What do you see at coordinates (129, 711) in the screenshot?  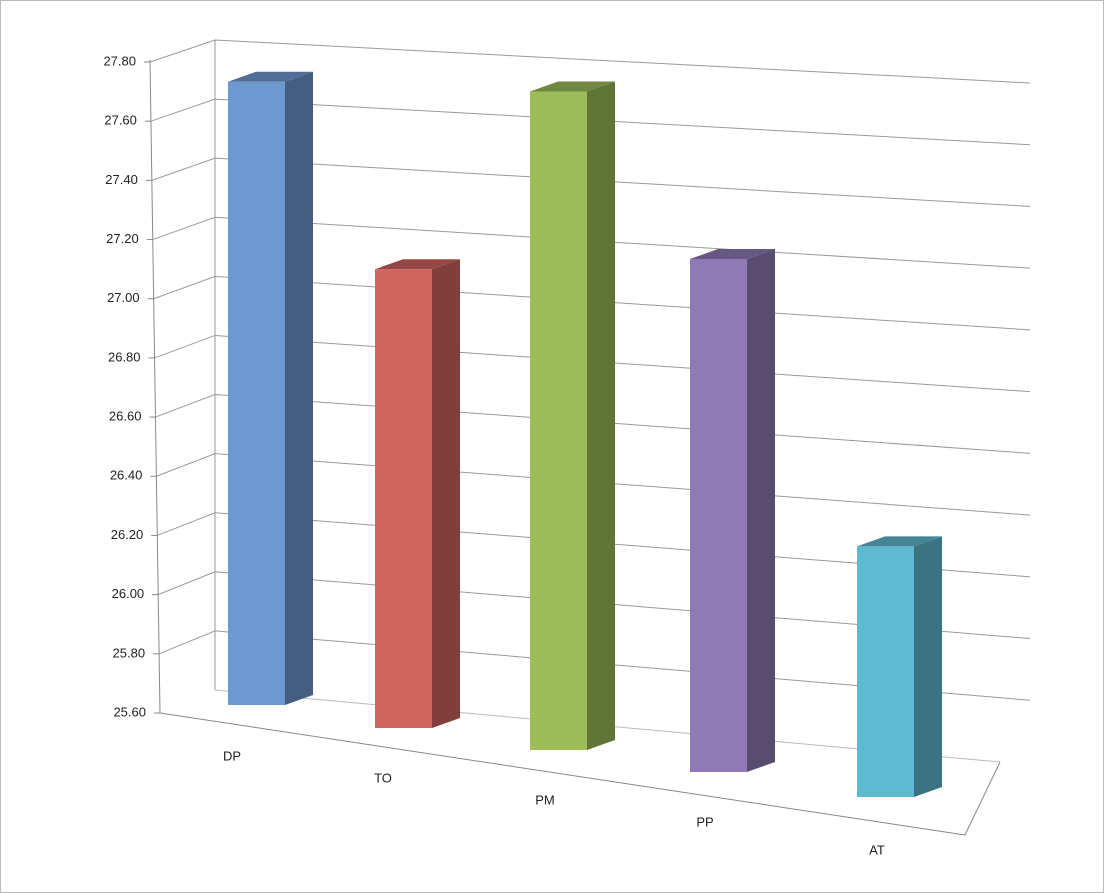 I see `y-tick-label: 25.60` at bounding box center [129, 711].